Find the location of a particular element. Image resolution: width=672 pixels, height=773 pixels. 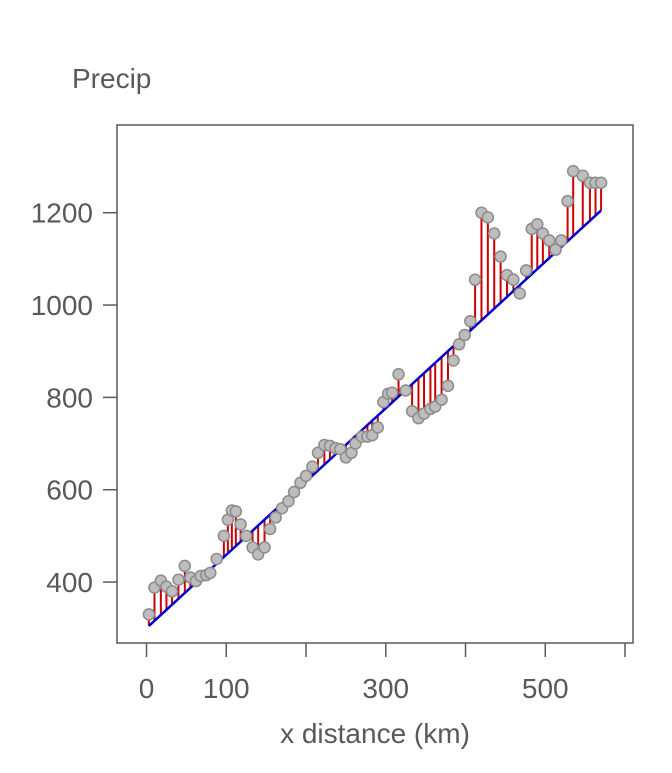

y-tick-label-1000: 1000 is located at coordinates (62, 305).